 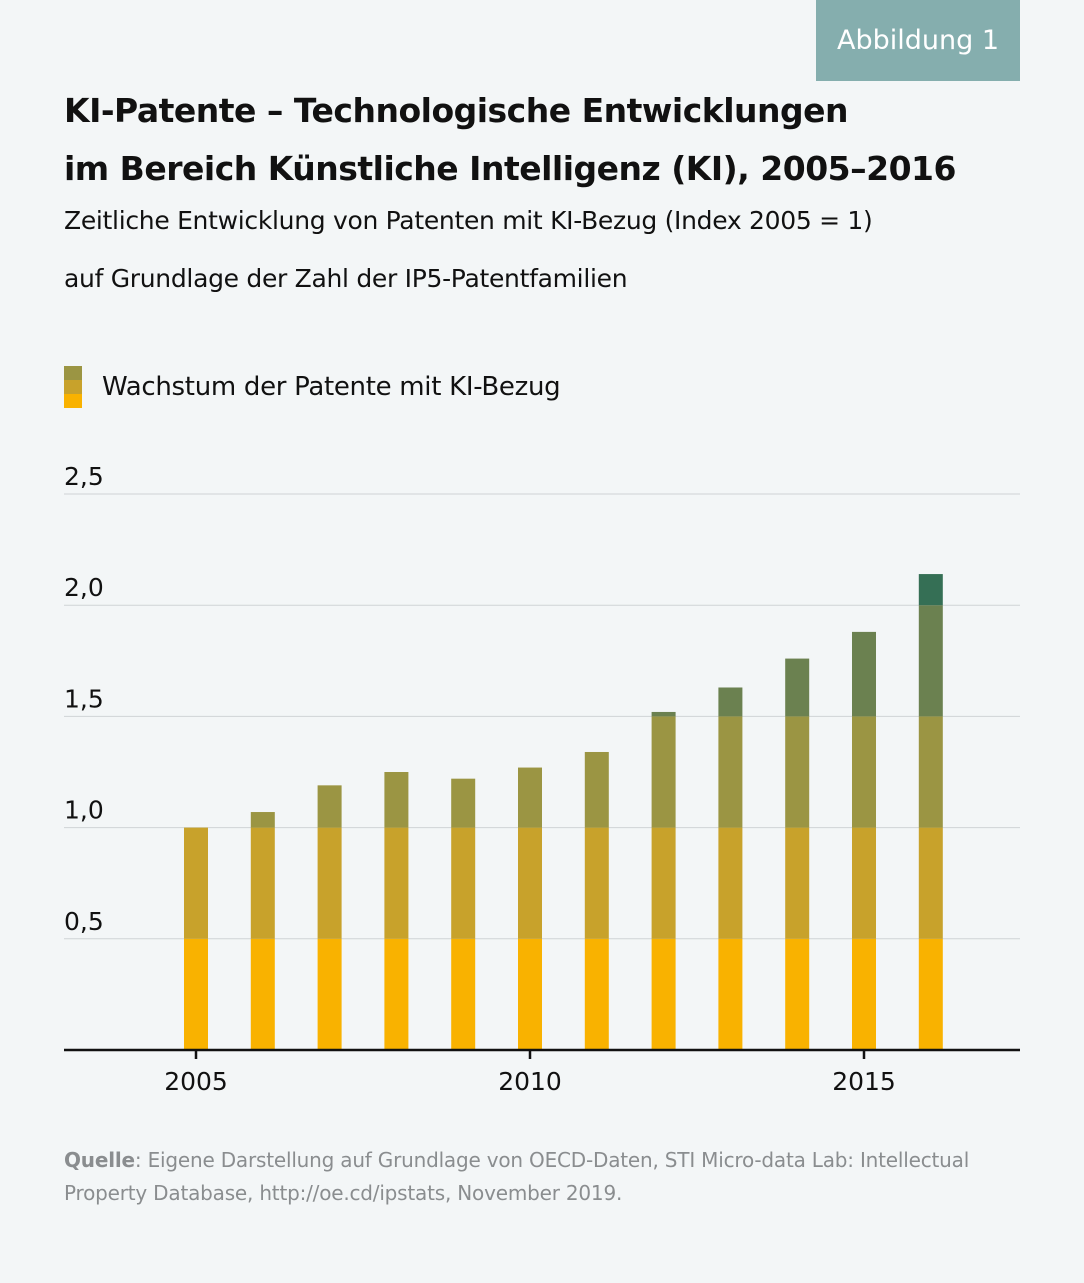 I want to click on source-label: Quelle, so click(x=99, y=1160).